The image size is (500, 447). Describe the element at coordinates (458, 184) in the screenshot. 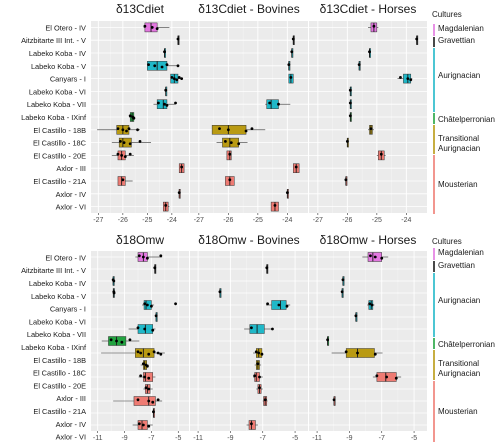

I see `legend-label: Mousterian` at that location.